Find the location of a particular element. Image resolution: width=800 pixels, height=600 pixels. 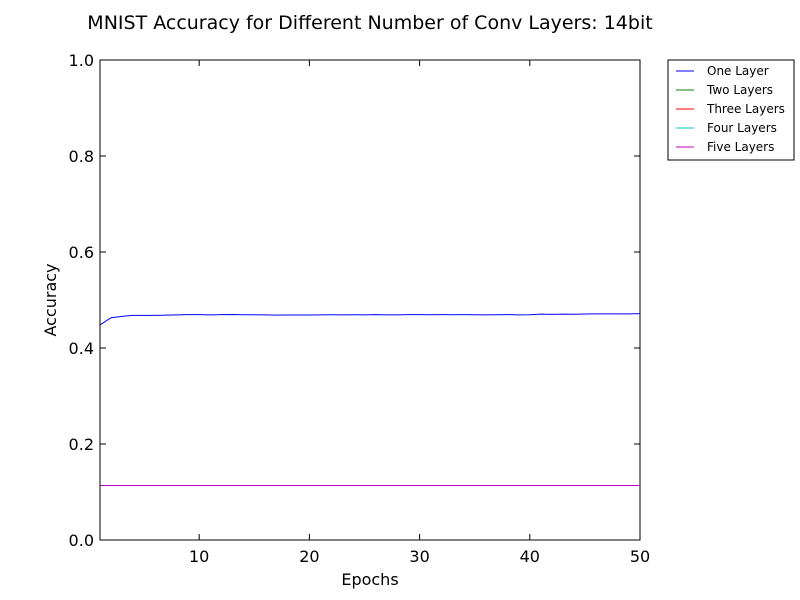

x-axis-label: Epochs is located at coordinates (369, 579).